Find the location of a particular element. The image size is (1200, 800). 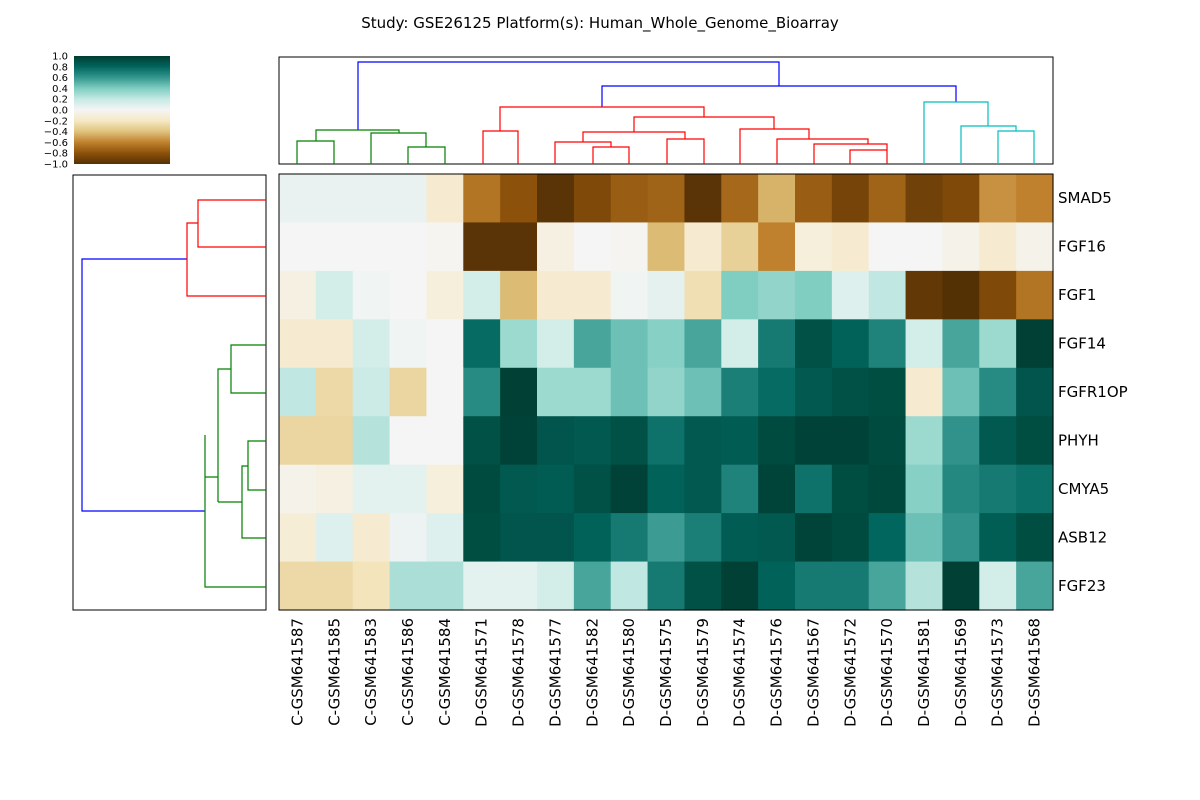

row-label: FGFR1OP is located at coordinates (1093, 392).